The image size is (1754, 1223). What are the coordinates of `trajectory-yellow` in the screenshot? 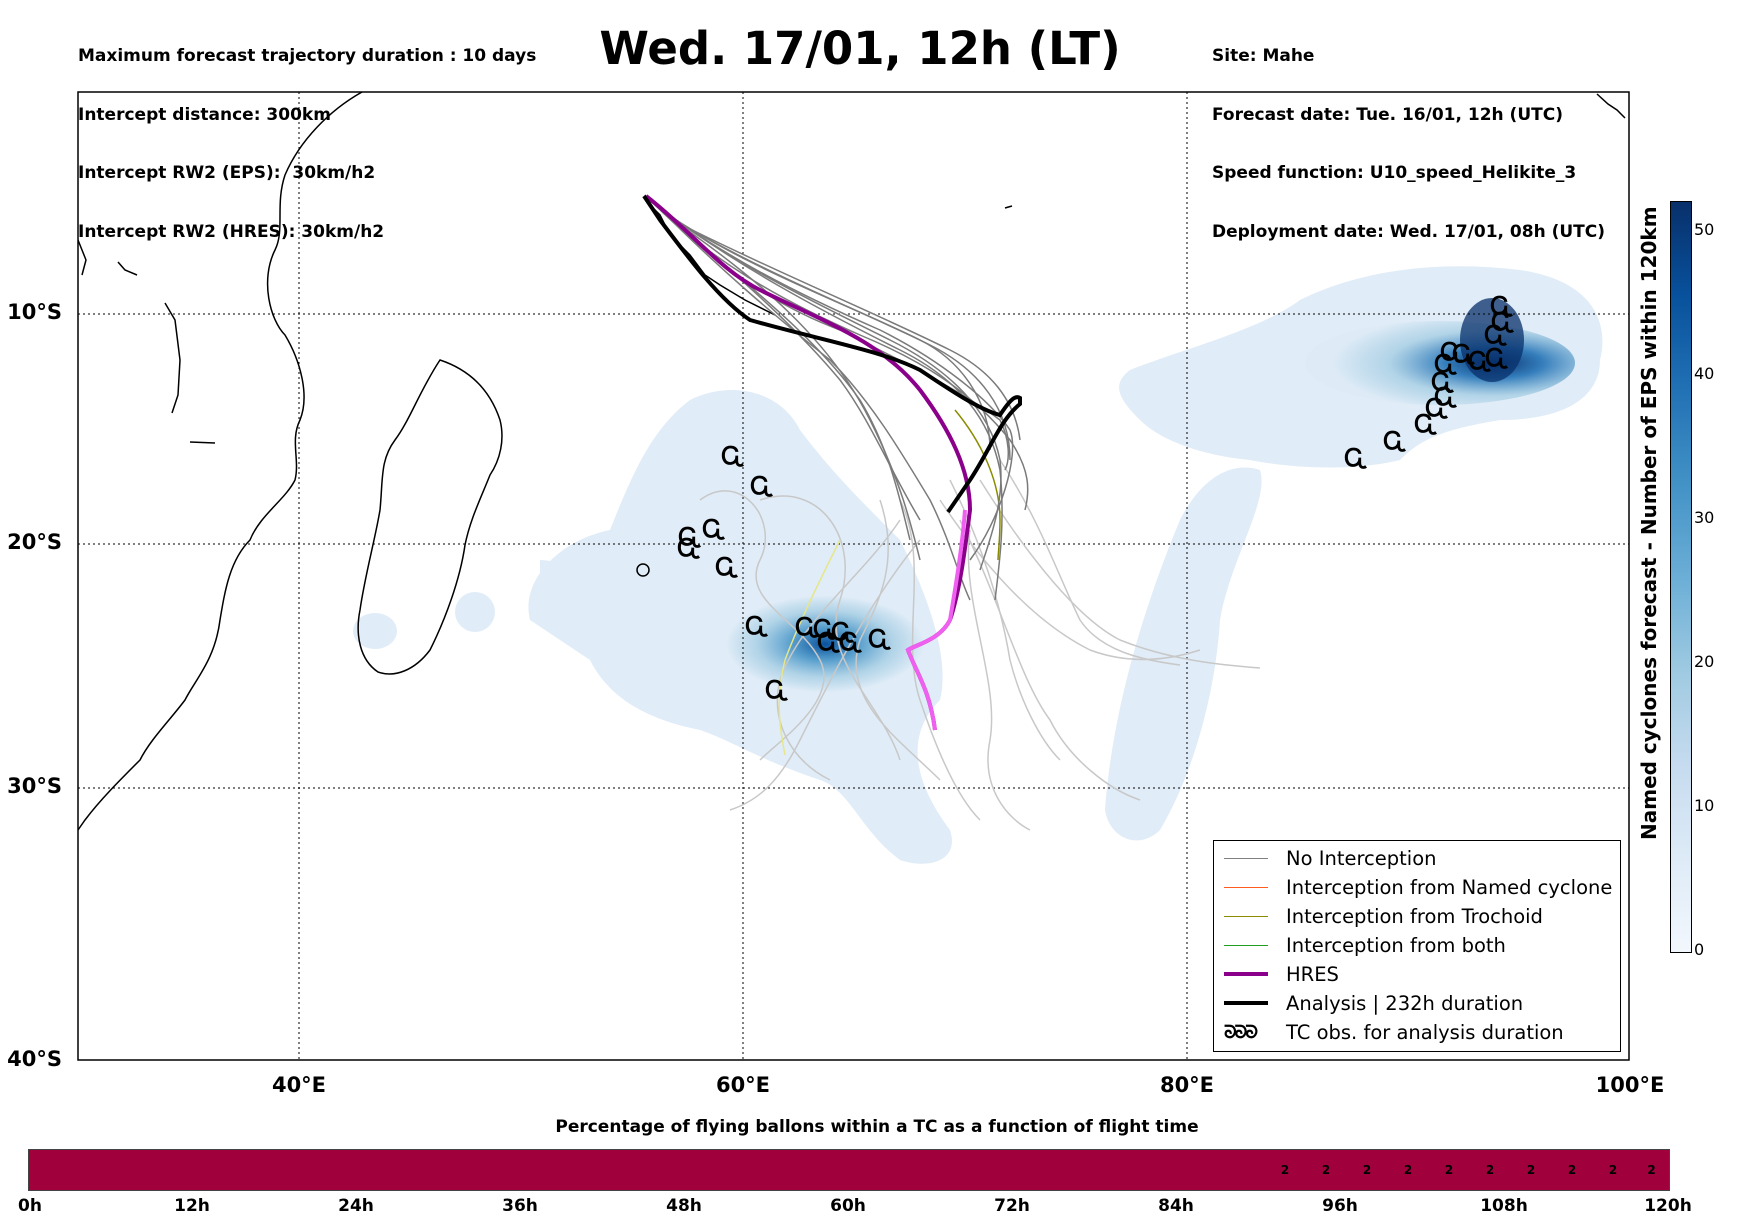 It's located at (809, 647).